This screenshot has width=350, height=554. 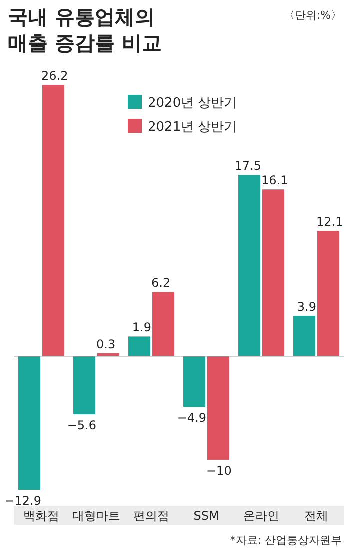 What do you see at coordinates (207, 516) in the screenshot?
I see `x-tick-label: SSM` at bounding box center [207, 516].